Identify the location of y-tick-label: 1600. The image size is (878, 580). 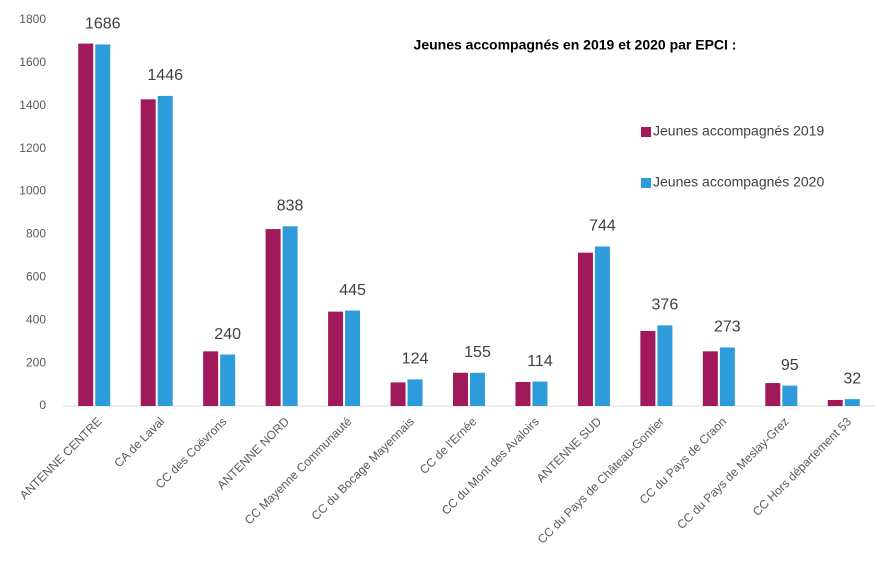
(32, 62).